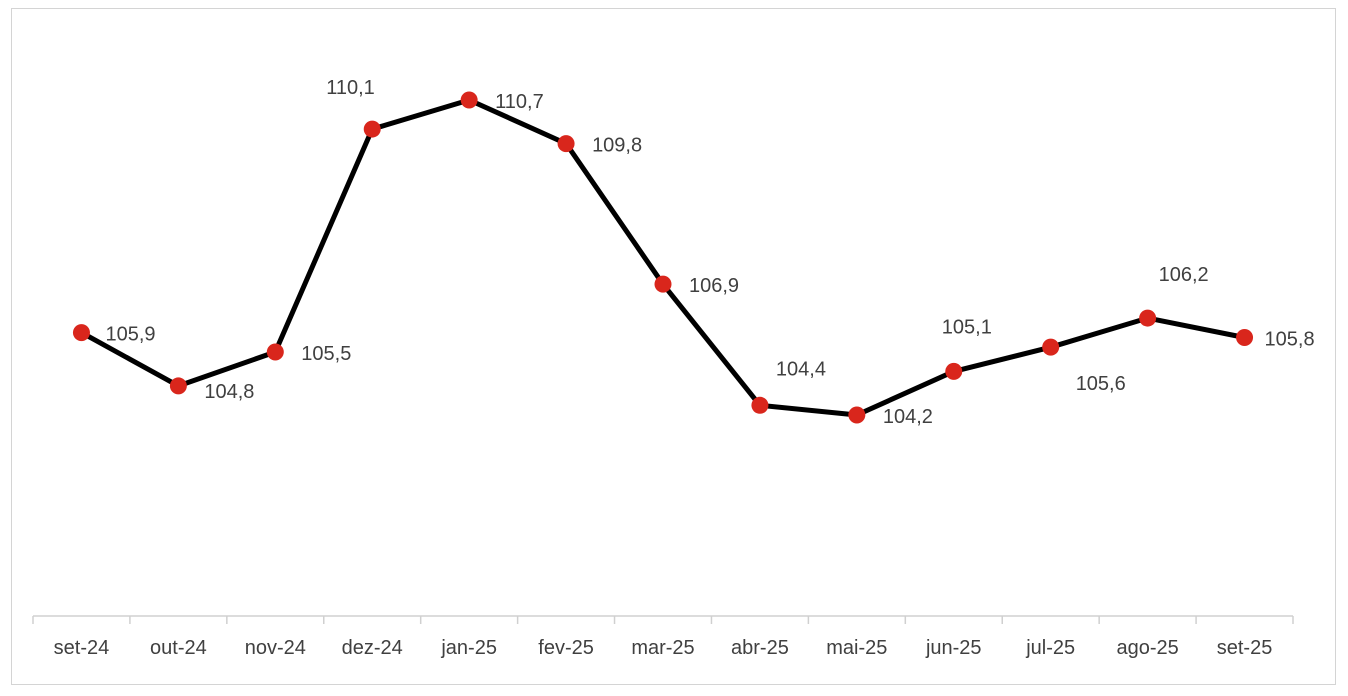 This screenshot has width=1348, height=696. What do you see at coordinates (275, 648) in the screenshot?
I see `x-tick-label: nov-24` at bounding box center [275, 648].